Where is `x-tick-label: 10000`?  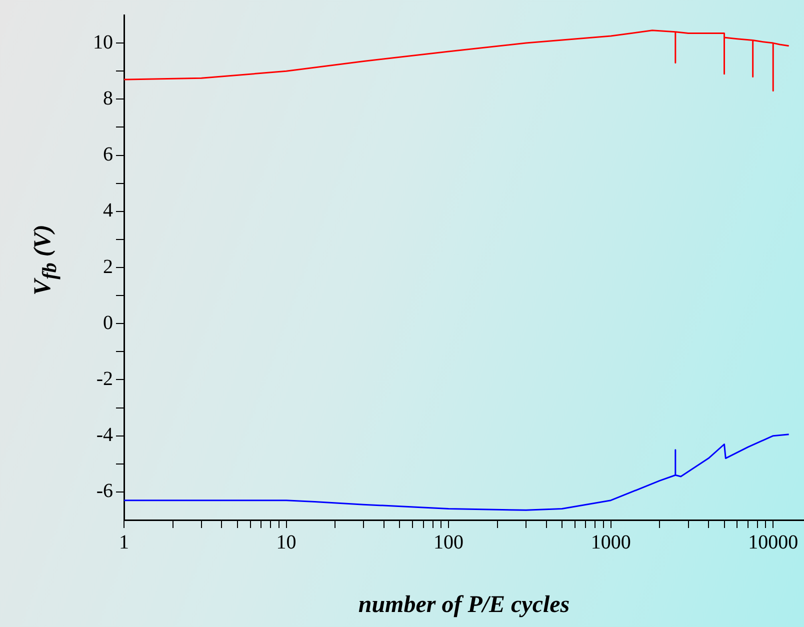
x-tick-label: 10000 is located at coordinates (773, 542).